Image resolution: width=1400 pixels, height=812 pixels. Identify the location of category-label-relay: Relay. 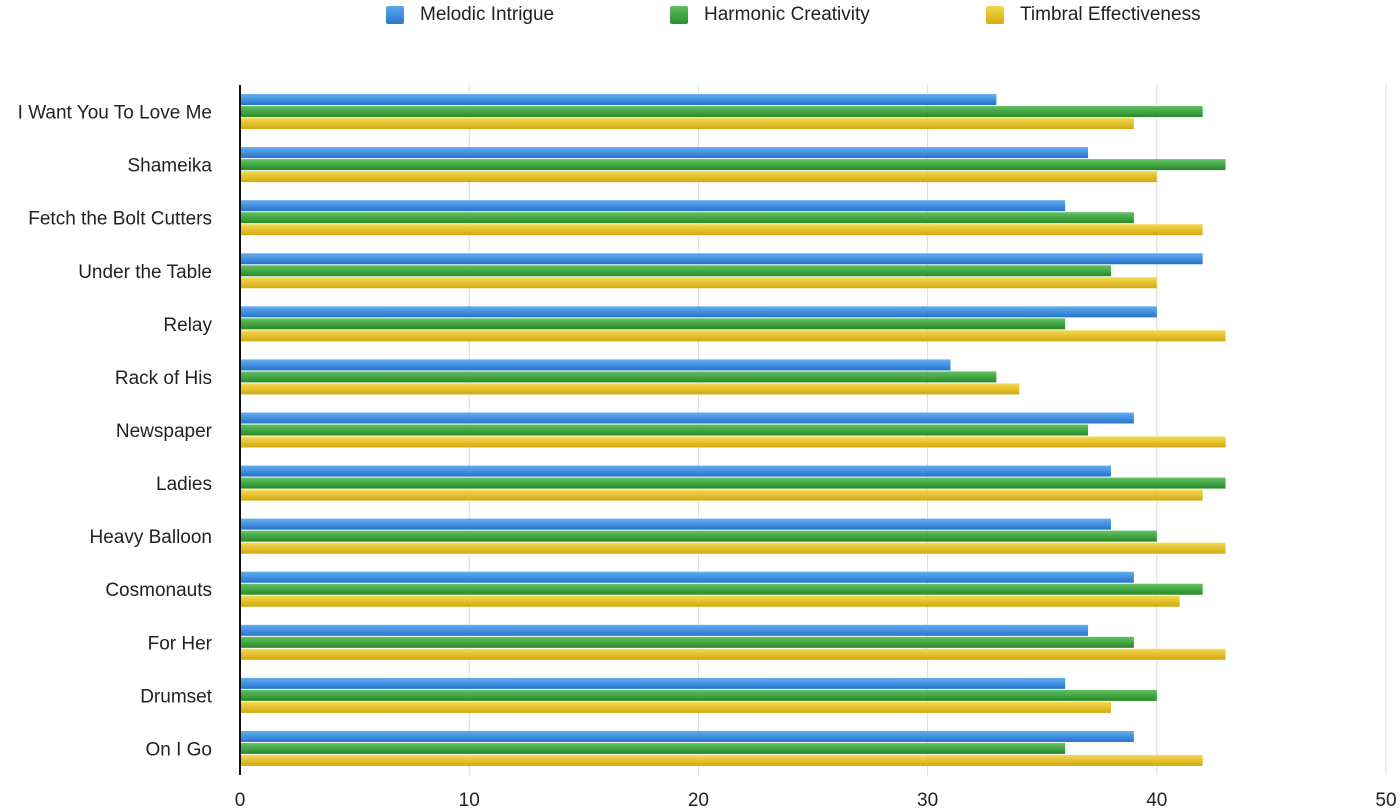
(187, 325).